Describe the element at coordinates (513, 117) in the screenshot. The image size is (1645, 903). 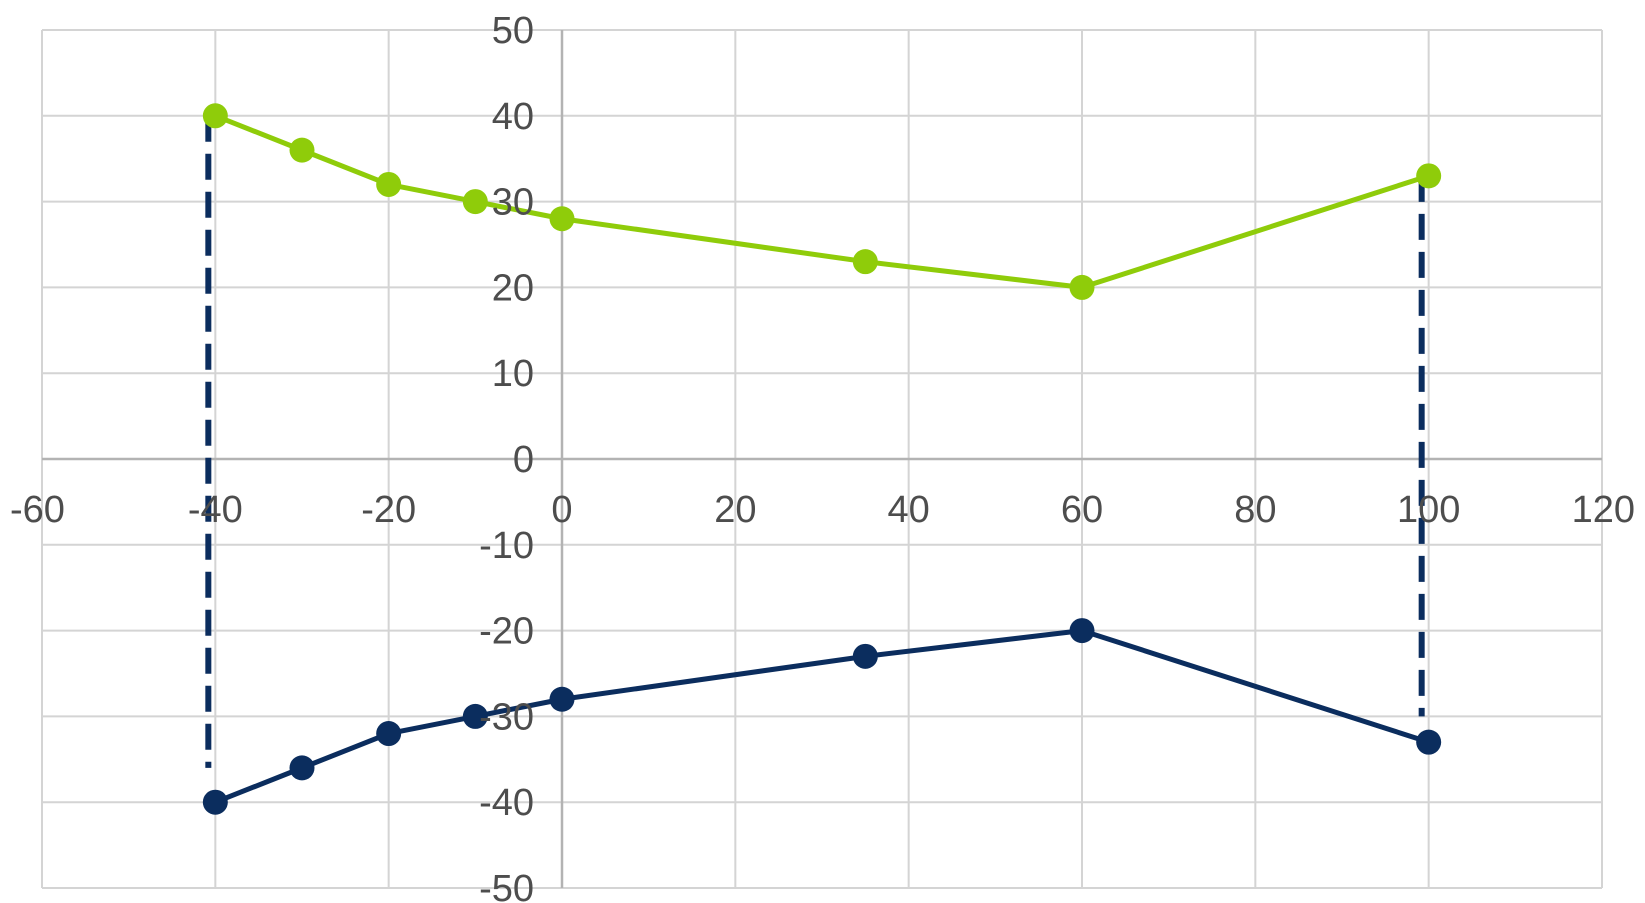
I see `y-tick-label: 40` at that location.